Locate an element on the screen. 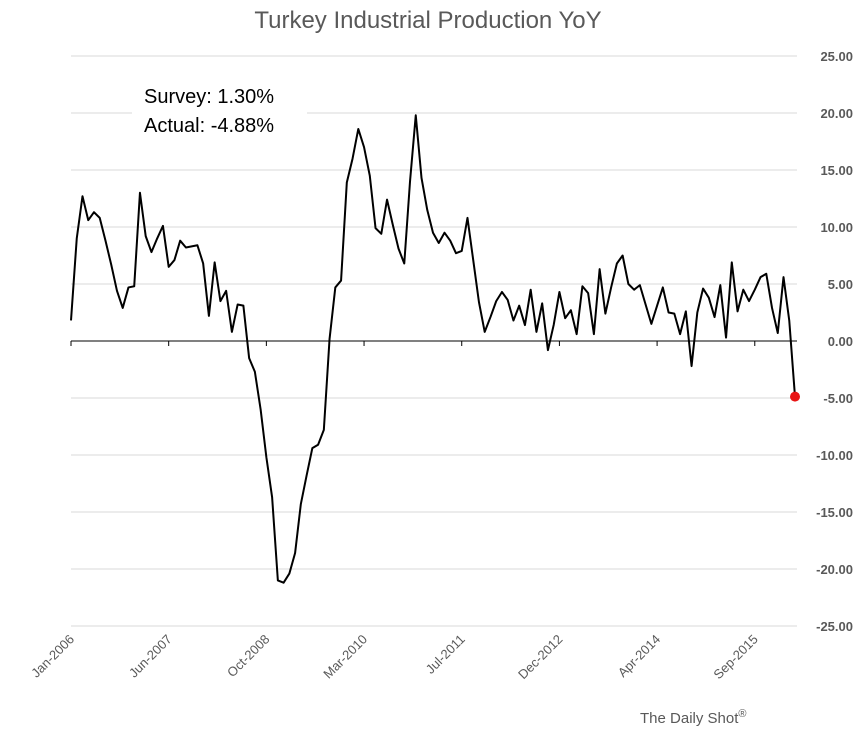 The width and height of the screenshot is (861, 739). y-tick-label: 25.00 is located at coordinates (836, 56).